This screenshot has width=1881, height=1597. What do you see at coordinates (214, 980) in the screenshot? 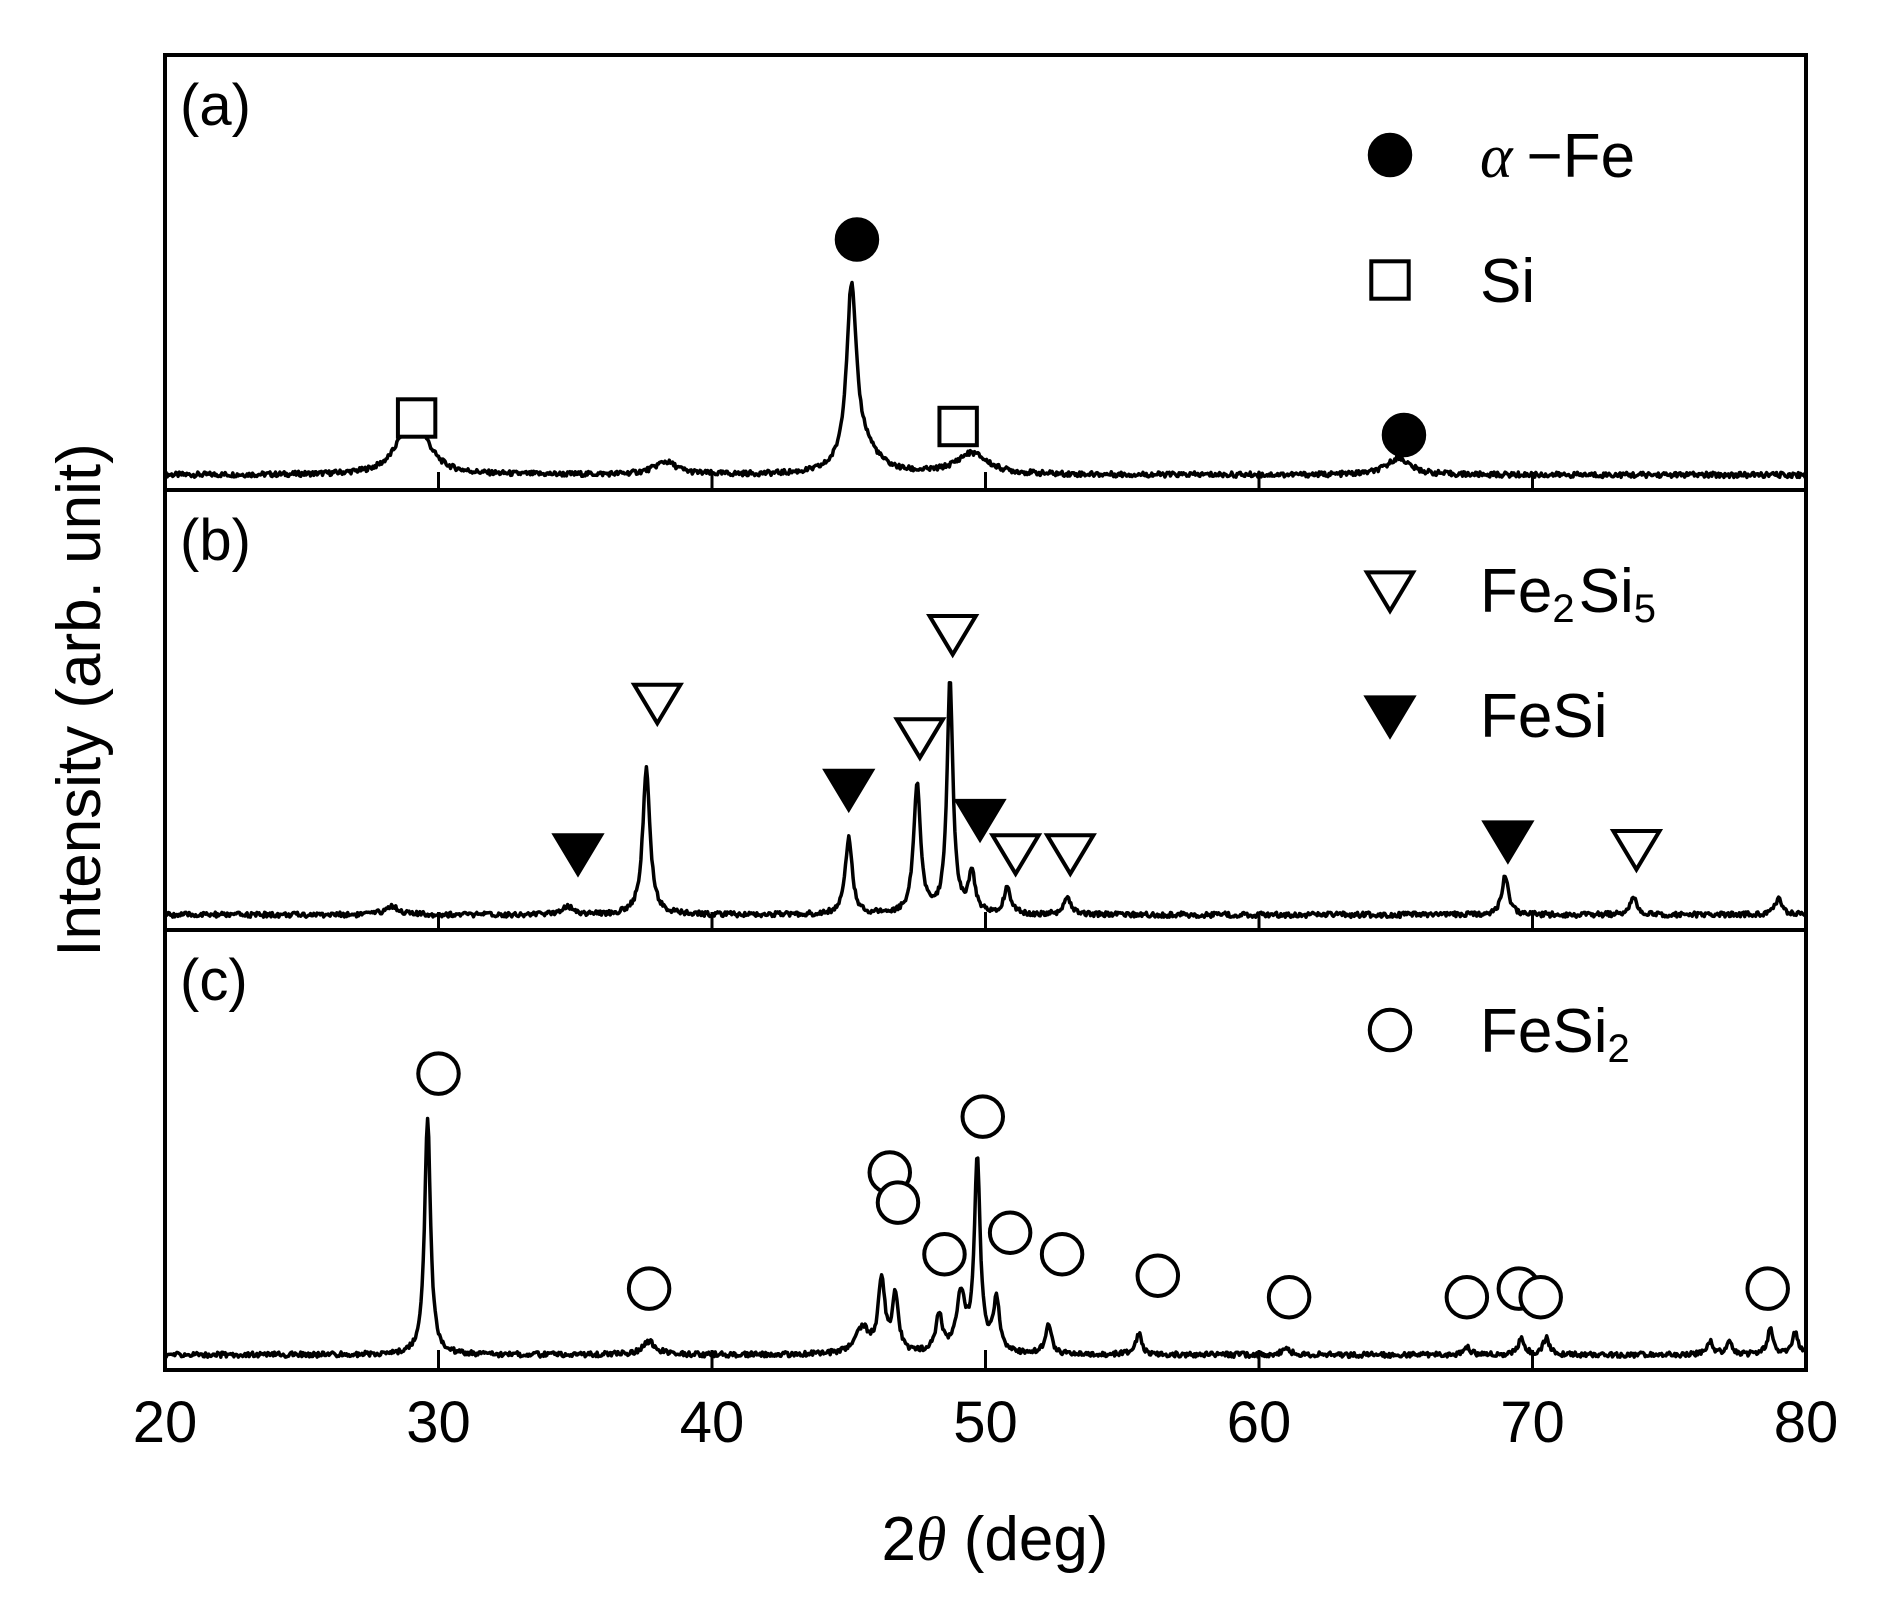
I see `panel-c-label: (c)` at bounding box center [214, 980].